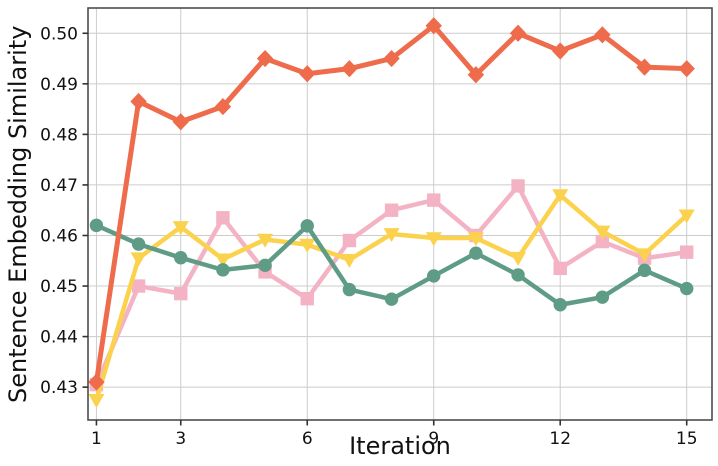 The width and height of the screenshot is (718, 466). I want to click on x-tick-label: 3, so click(180, 439).